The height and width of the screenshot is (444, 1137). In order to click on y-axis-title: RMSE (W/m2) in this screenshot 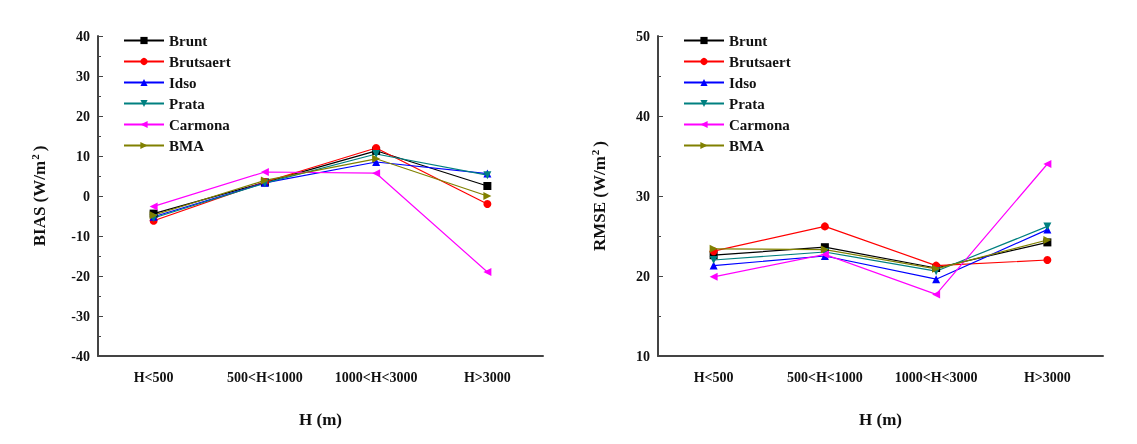, I will do `click(598, 196)`.